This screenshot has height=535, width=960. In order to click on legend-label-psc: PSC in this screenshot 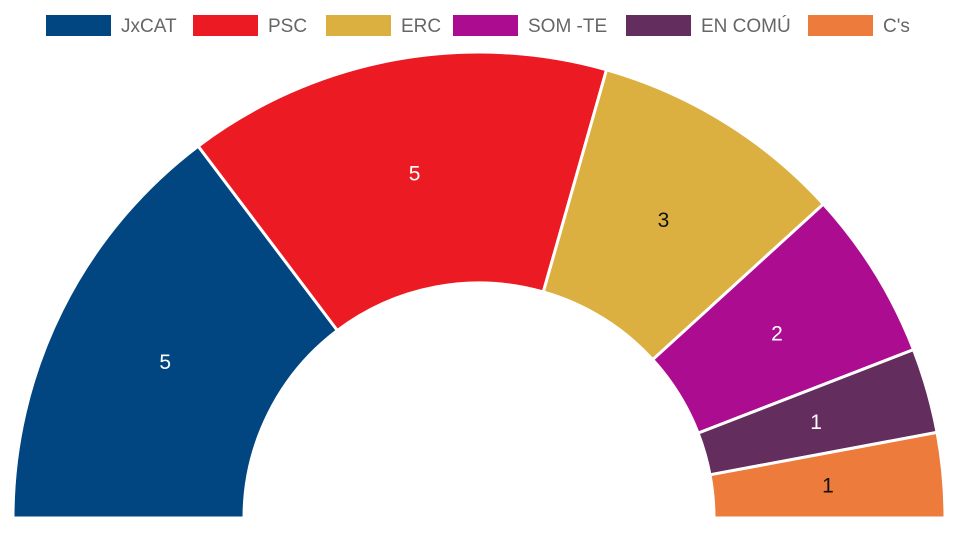, I will do `click(287, 26)`.